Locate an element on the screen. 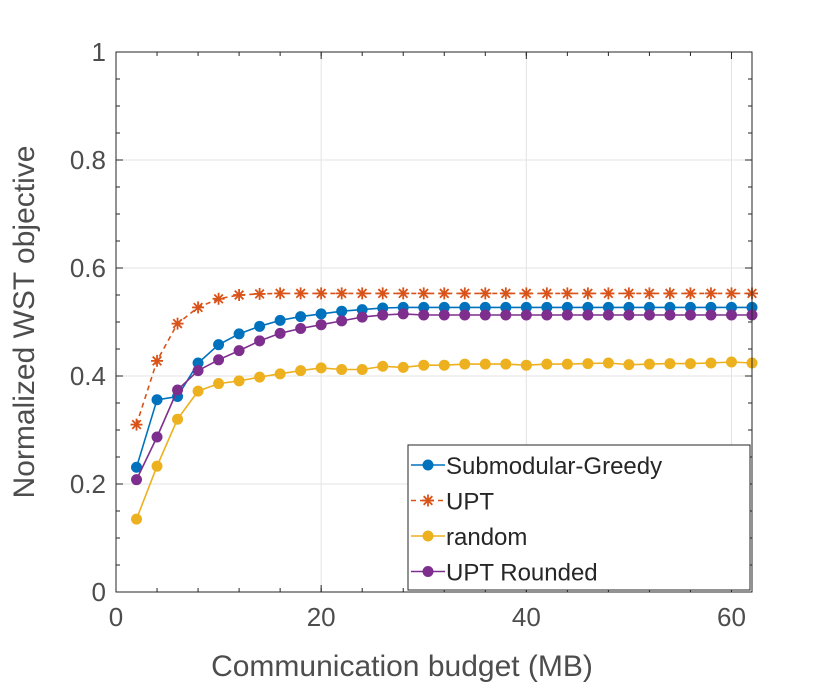 This screenshot has height=692, width=830. y-tick-label: 0.2 is located at coordinates (88, 484).